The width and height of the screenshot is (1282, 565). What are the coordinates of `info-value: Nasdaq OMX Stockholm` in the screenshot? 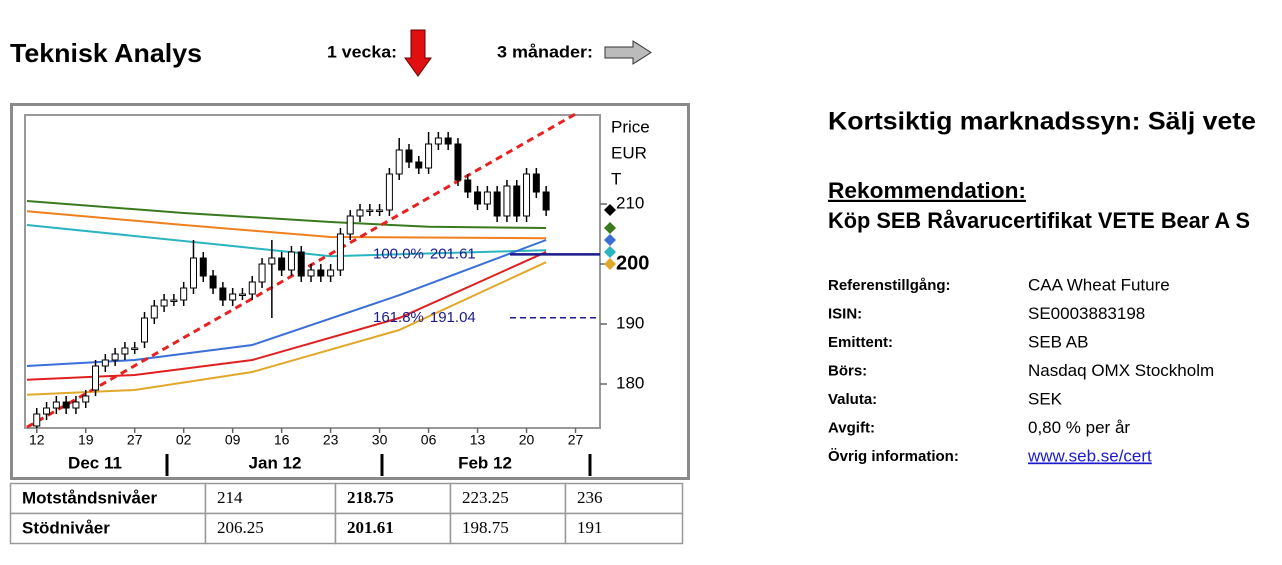 It's located at (1121, 370).